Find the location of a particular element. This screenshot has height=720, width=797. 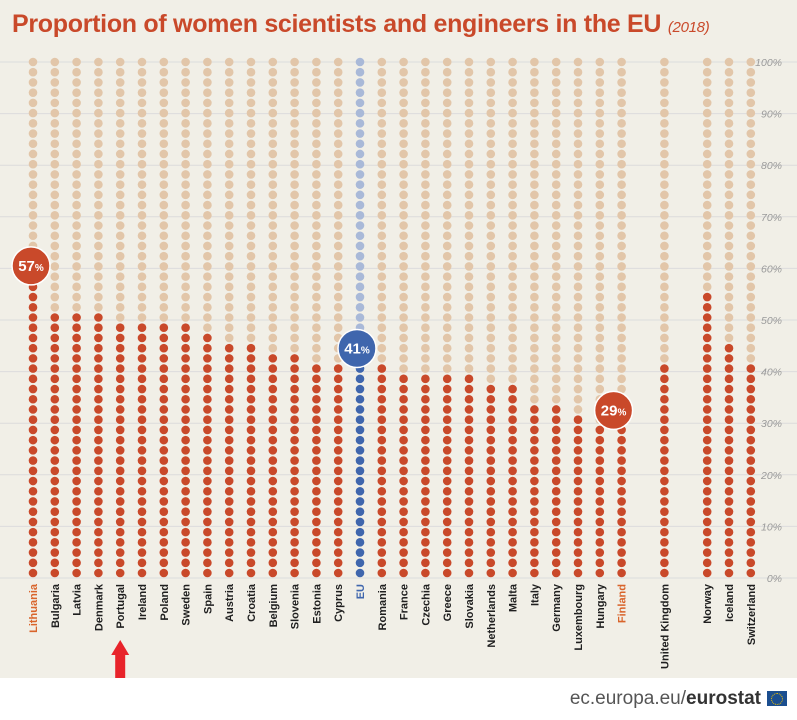

bar-france is located at coordinates (403, 317).